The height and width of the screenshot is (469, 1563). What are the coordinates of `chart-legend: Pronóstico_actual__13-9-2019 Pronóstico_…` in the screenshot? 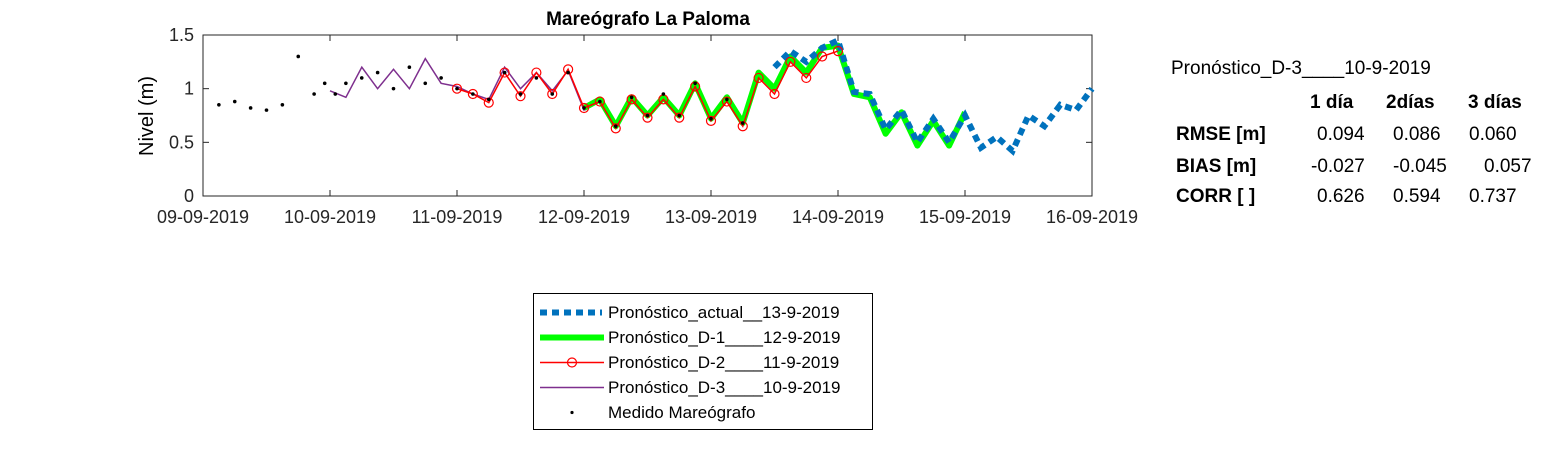 It's located at (703, 361).